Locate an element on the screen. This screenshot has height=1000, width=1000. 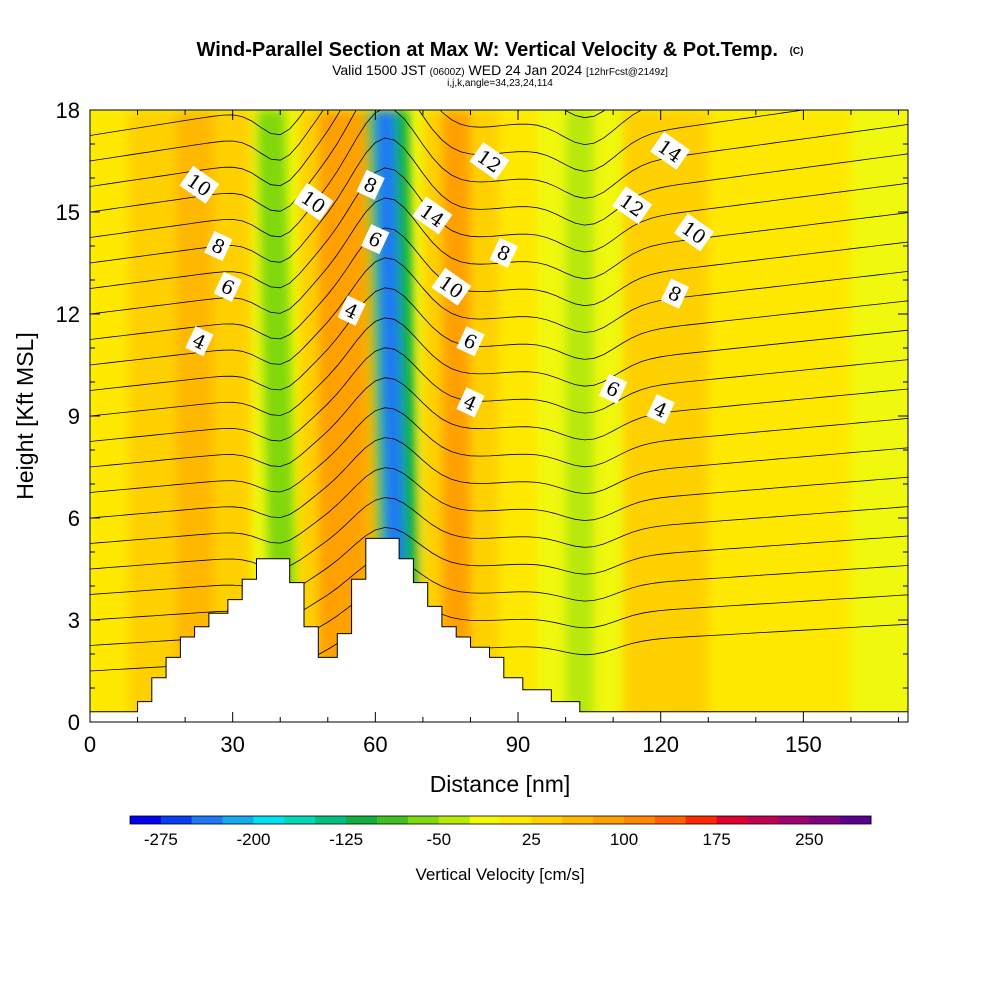
colorbar-tick-label: 250 is located at coordinates (809, 839).